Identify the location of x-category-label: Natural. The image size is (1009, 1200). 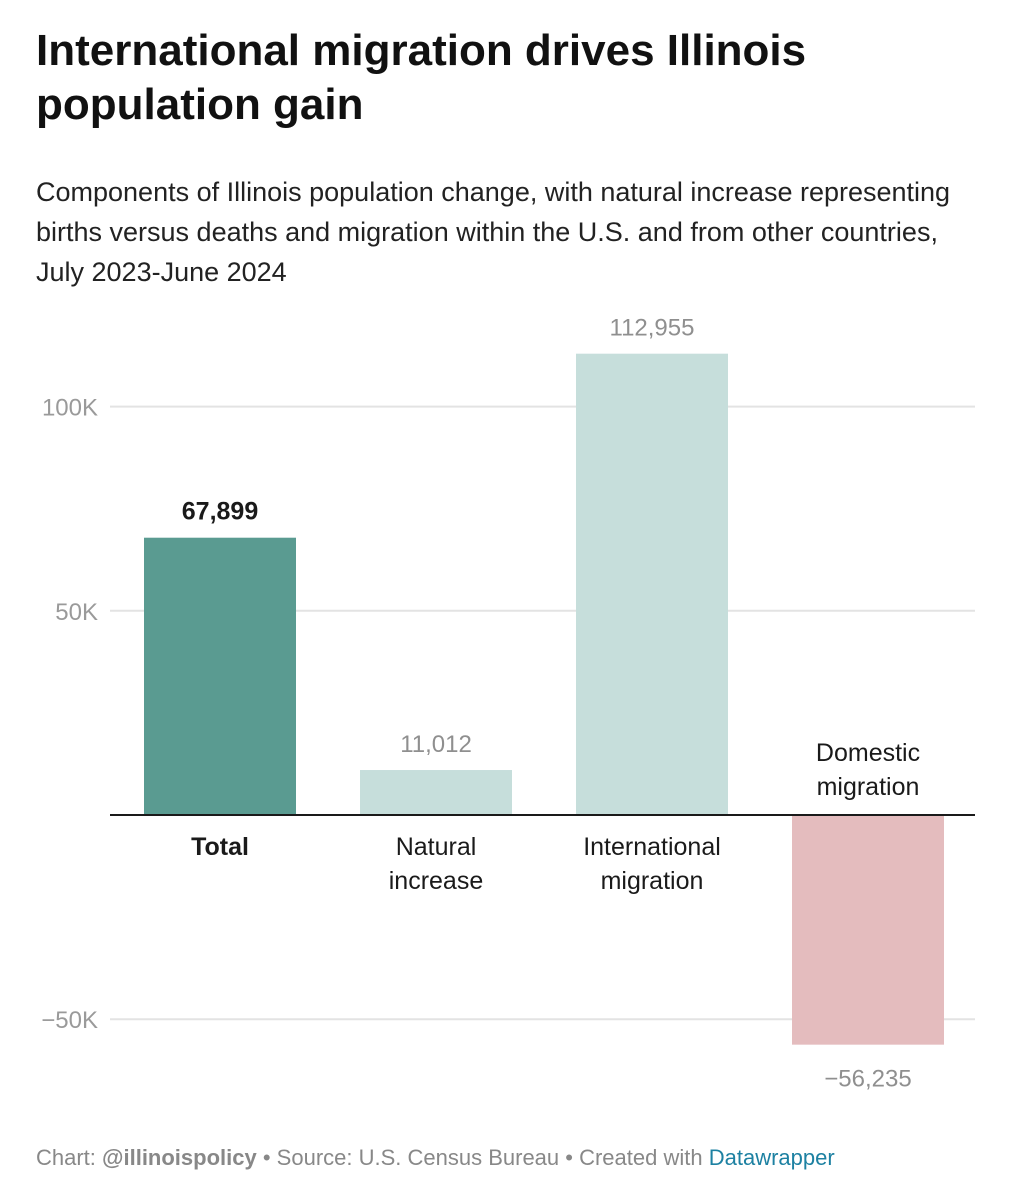
(436, 847).